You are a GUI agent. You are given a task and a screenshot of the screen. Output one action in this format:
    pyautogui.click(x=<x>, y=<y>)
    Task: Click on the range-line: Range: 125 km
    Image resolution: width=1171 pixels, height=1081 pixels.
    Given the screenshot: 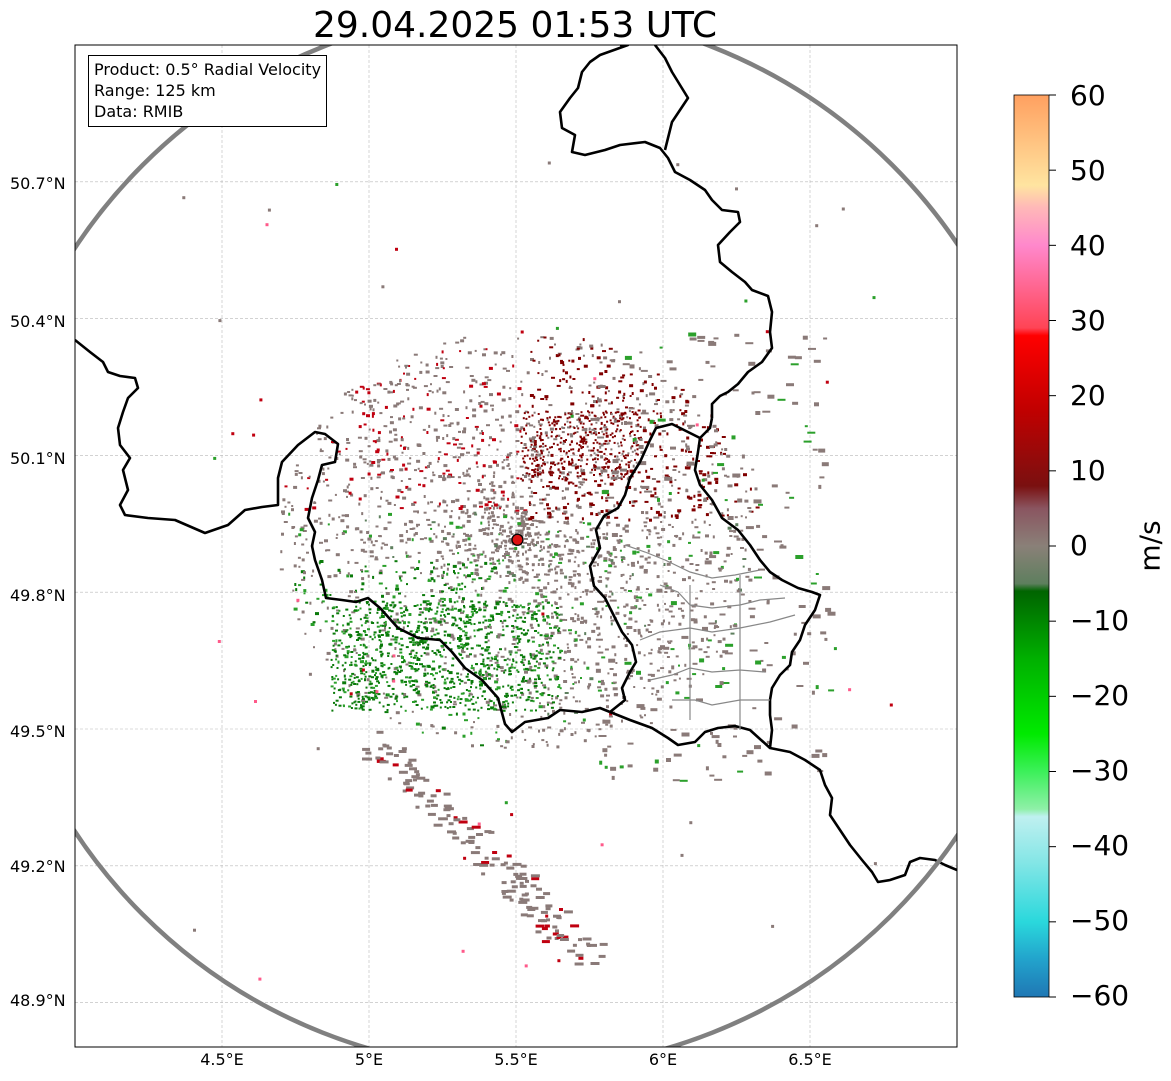 What is the action you would take?
    pyautogui.click(x=207, y=90)
    